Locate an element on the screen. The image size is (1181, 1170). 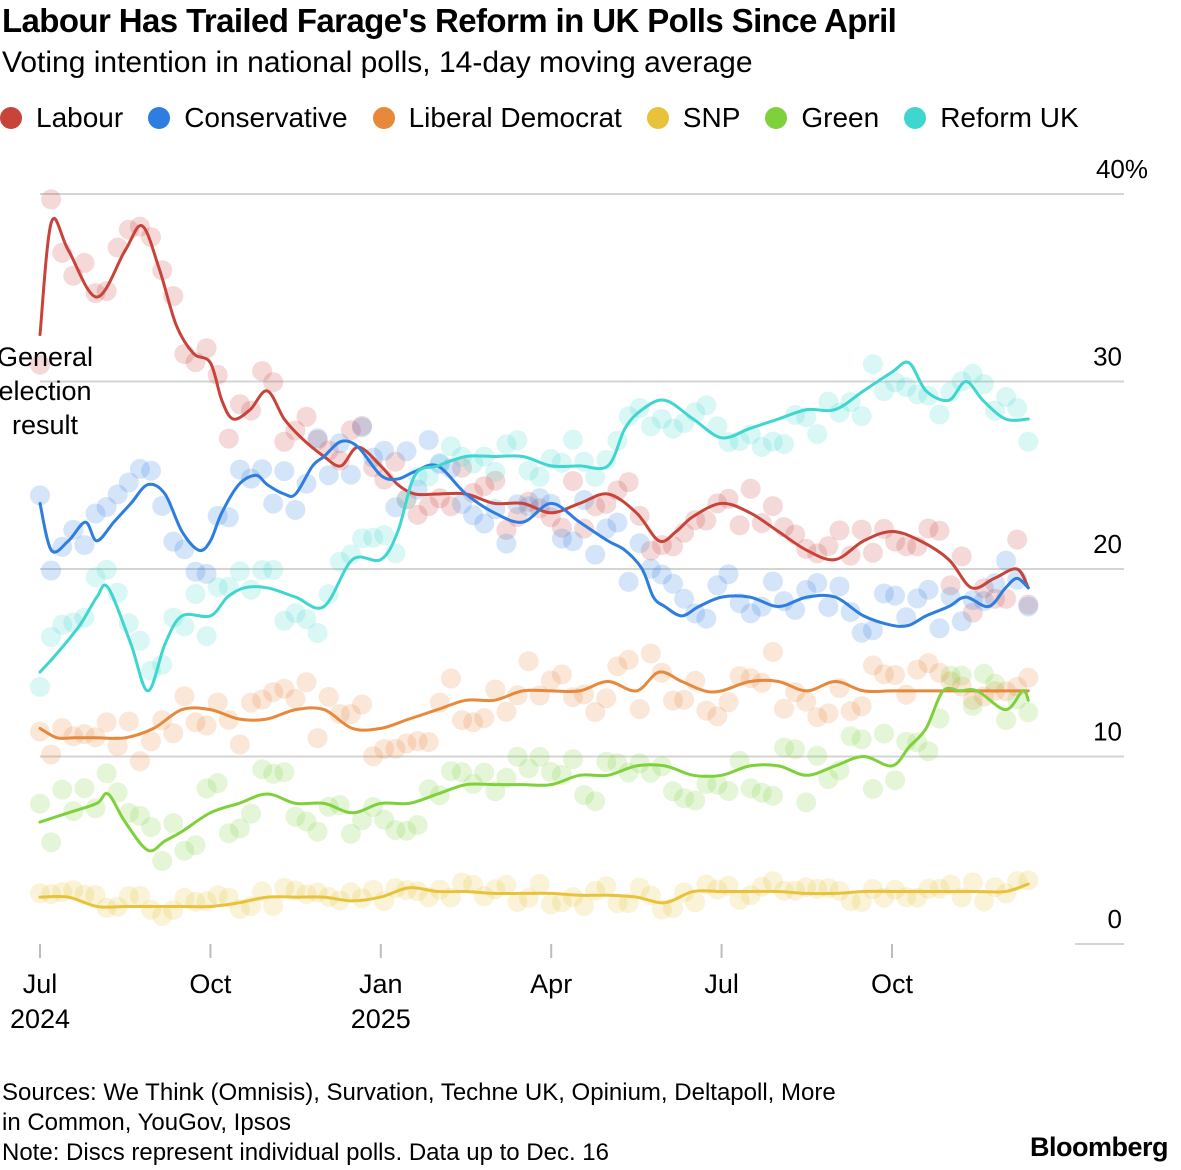
legend-item-snp: SNP is located at coordinates (693, 118).